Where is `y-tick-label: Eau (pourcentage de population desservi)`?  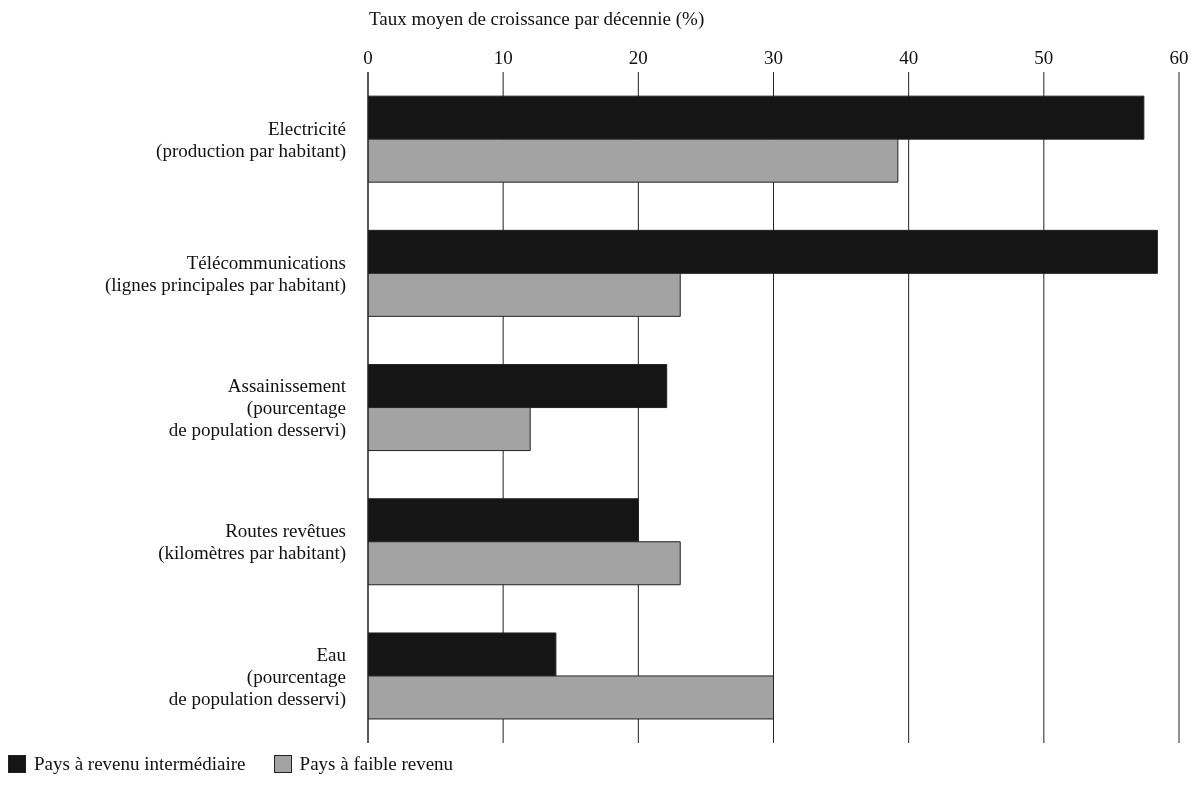
y-tick-label: Eau (pourcentage de population desservi) is located at coordinates (257, 676).